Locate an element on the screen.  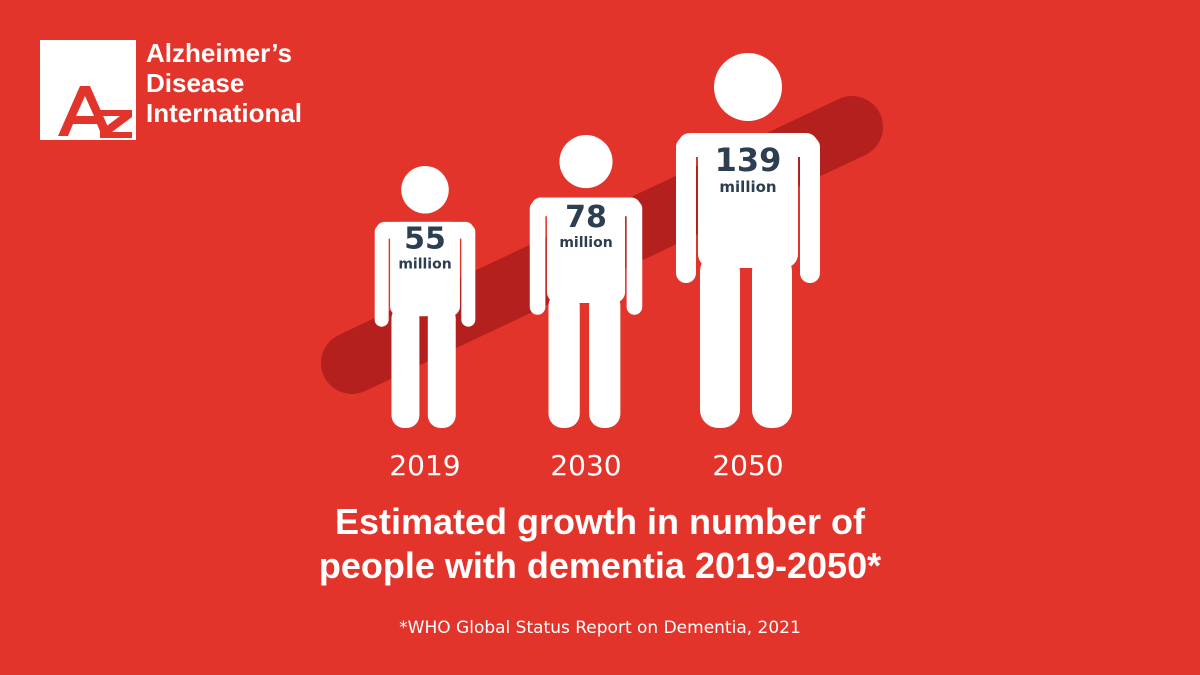
value-label-2050: 139 is located at coordinates (748, 160).